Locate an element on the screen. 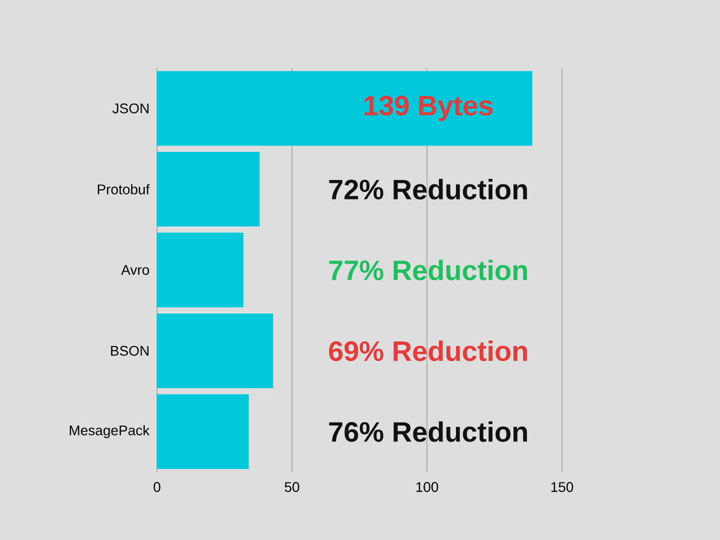 Image resolution: width=720 pixels, height=540 pixels. x-tick-label: 100 is located at coordinates (427, 487).